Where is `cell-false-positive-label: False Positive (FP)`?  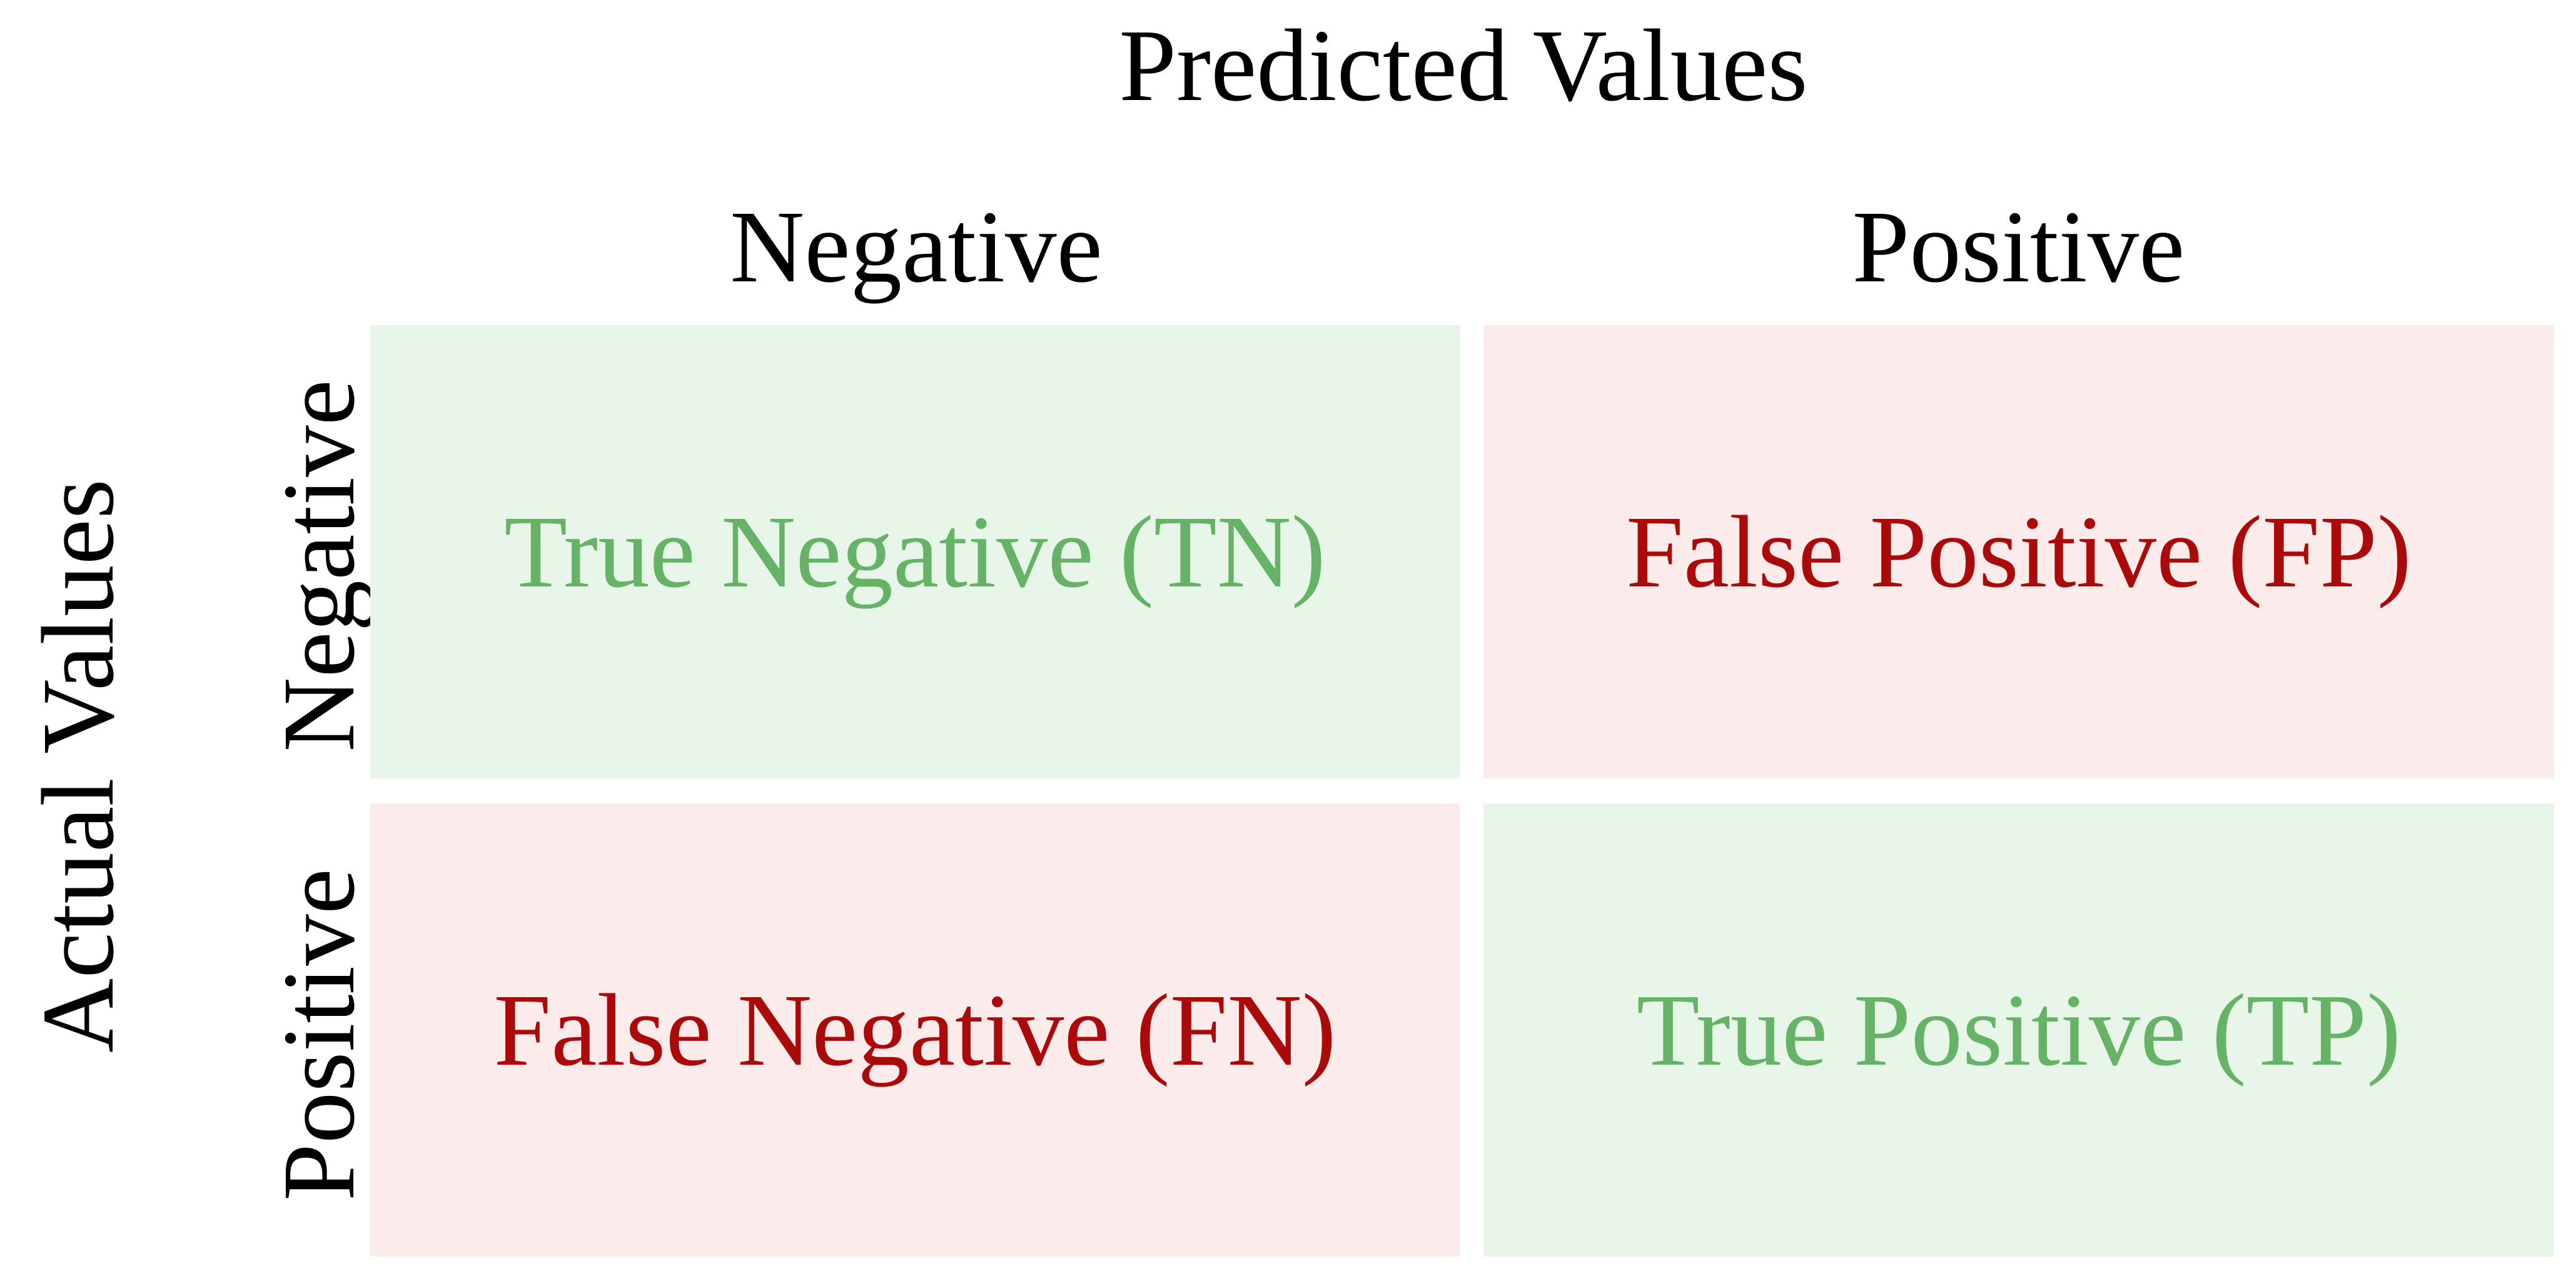 cell-false-positive-label: False Positive (FP) is located at coordinates (2019, 551).